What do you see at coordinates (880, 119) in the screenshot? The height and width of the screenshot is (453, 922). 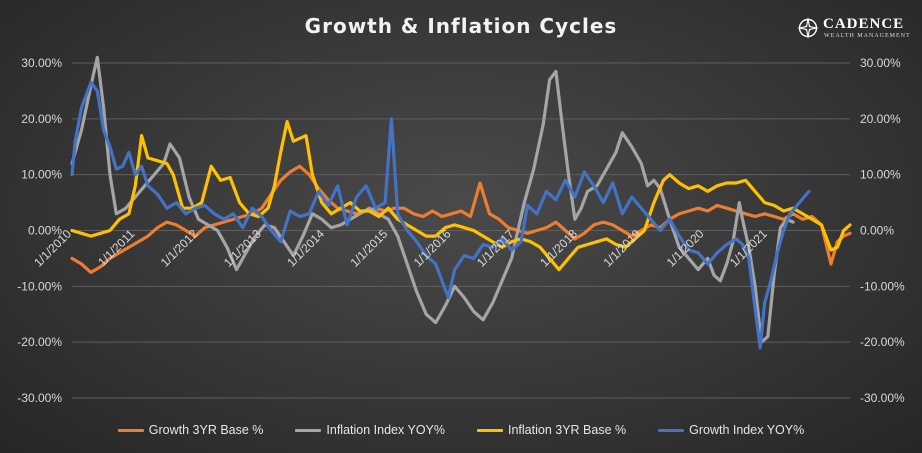 I see `y-tick-label-right: 20.00%` at bounding box center [880, 119].